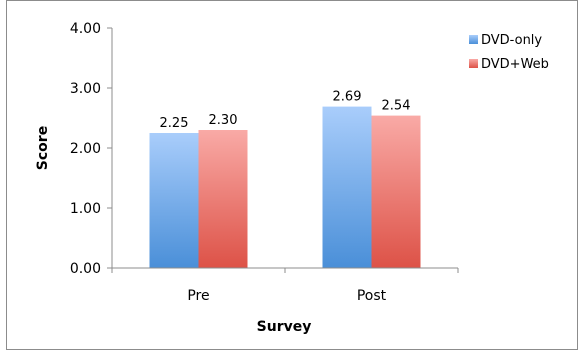  I want to click on legend: DVD-only DVD+Web, so click(509, 52).